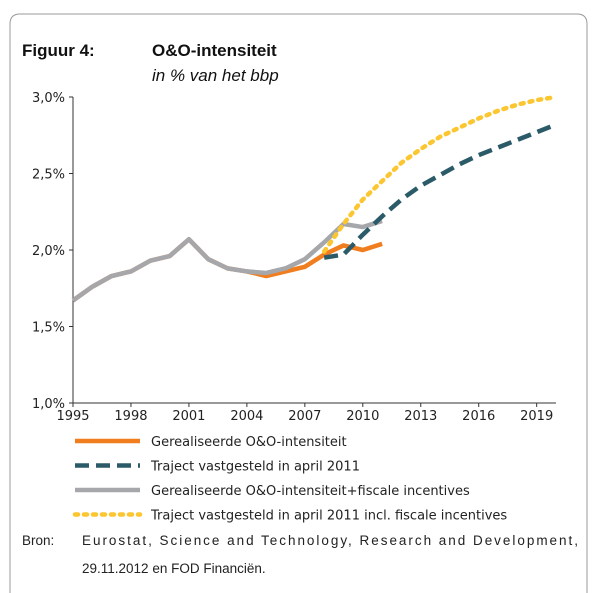 This screenshot has height=593, width=597. I want to click on x-tick-label: 2001, so click(188, 416).